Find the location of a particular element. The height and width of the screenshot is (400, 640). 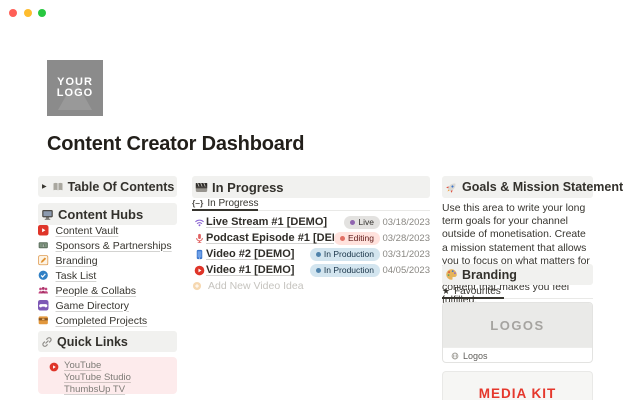

status-label: Live is located at coordinates (366, 222).